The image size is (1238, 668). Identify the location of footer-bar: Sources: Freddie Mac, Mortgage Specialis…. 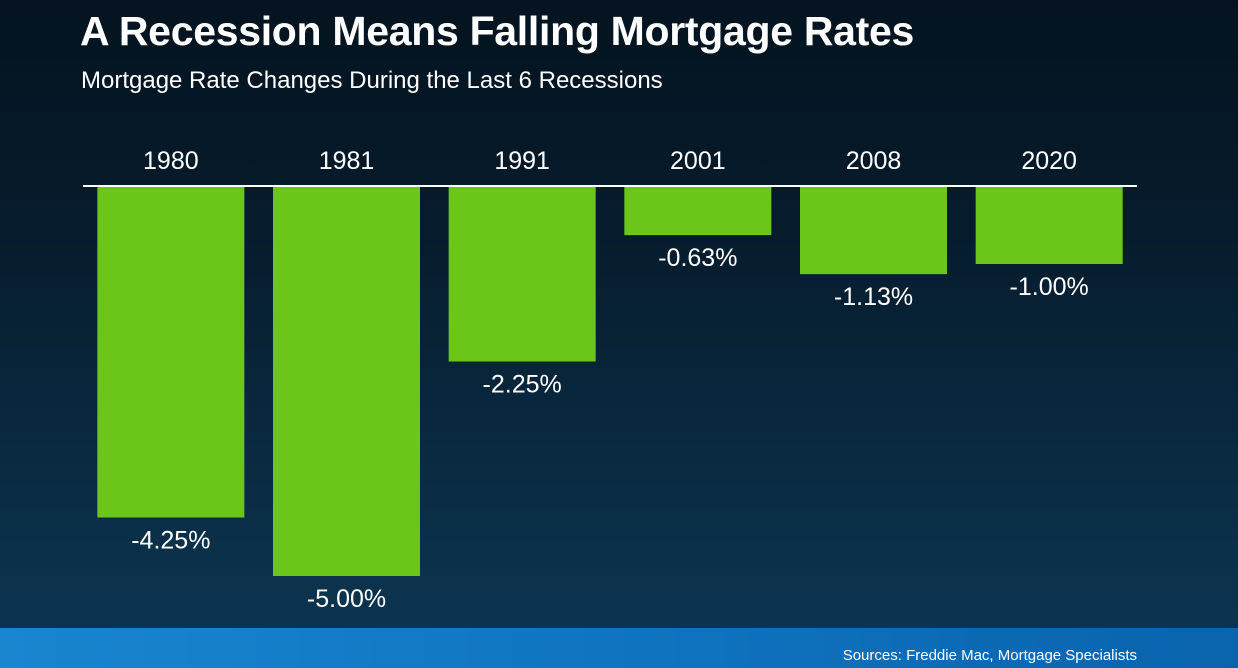
(619, 648).